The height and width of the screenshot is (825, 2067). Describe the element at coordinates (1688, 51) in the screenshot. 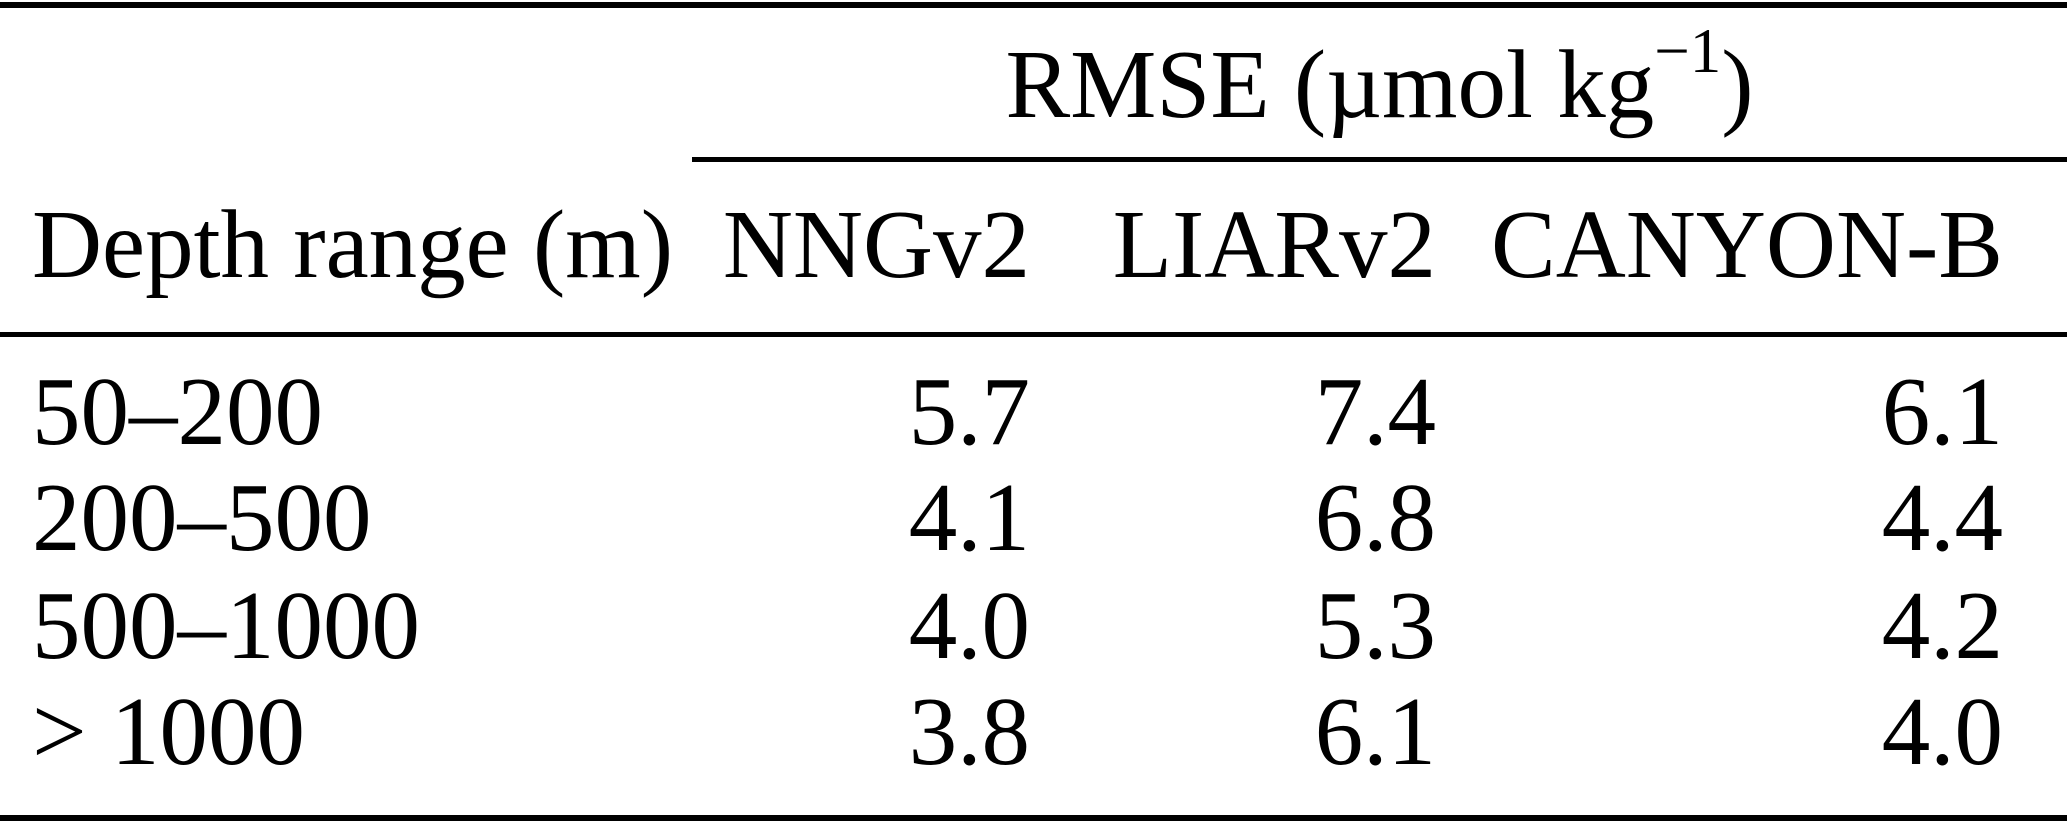

I see `spanner-superscript-exponent: −1` at that location.